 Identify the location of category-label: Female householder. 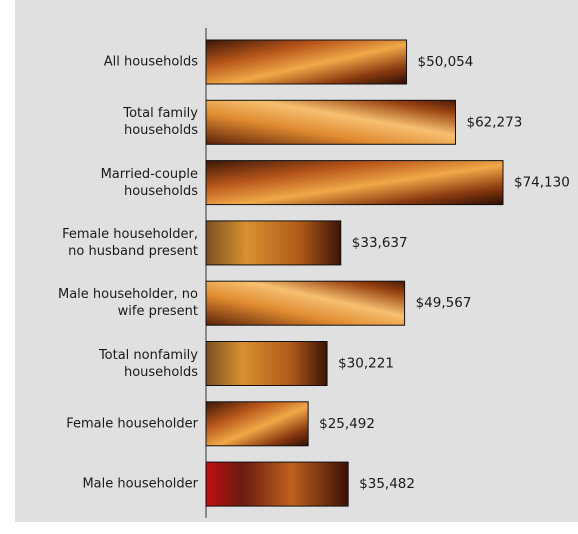
(132, 424).